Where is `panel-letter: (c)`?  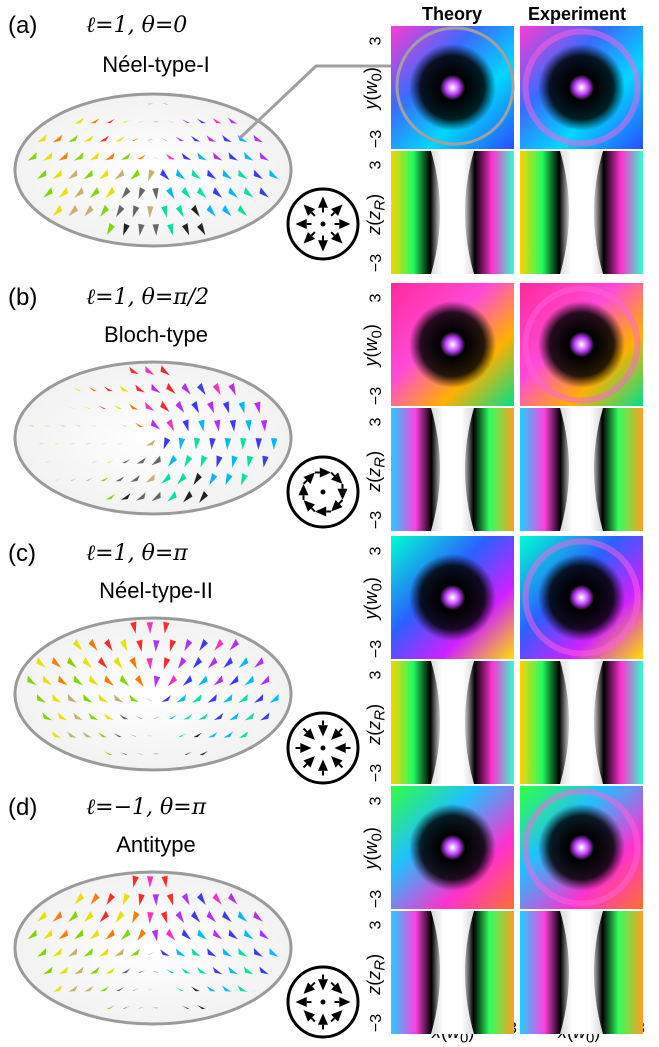 panel-letter: (c) is located at coordinates (22, 553).